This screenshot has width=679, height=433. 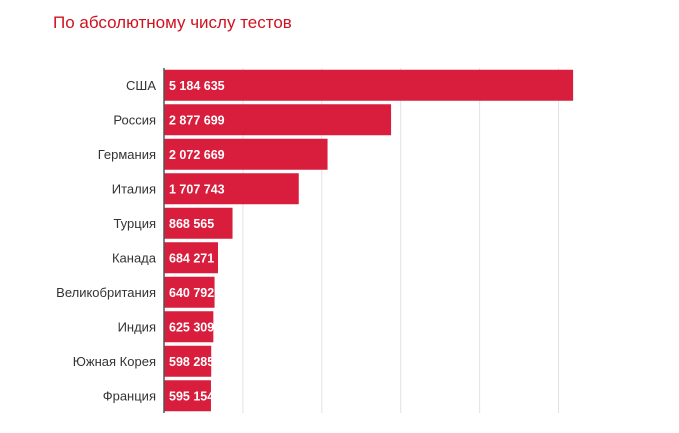 What do you see at coordinates (106, 292) in the screenshot?
I see `category-label: Великобритания` at bounding box center [106, 292].